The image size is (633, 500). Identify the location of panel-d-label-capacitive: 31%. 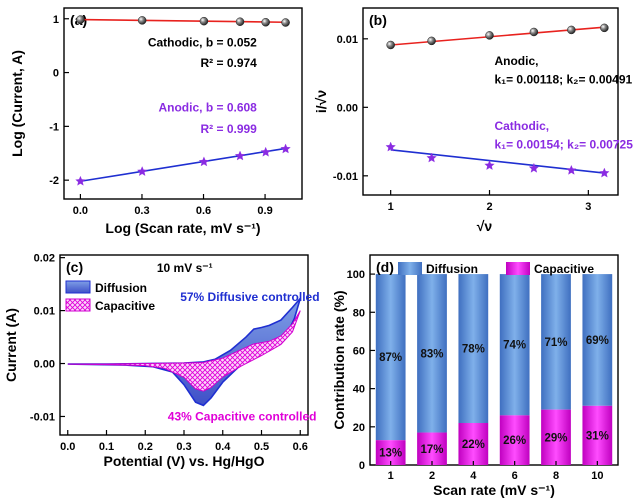
(597, 436).